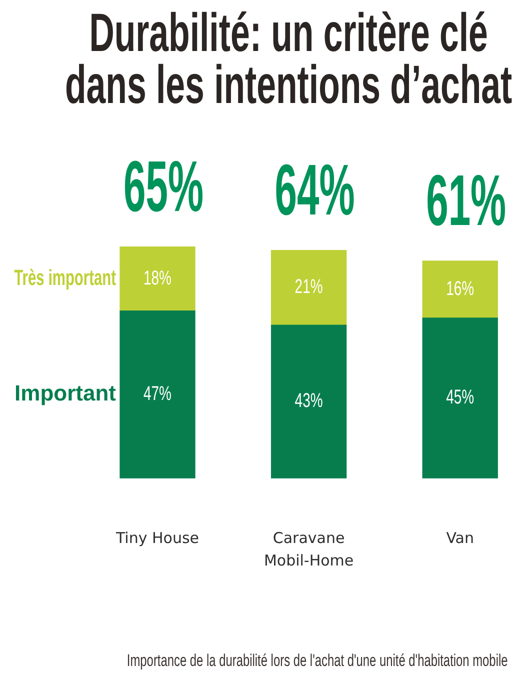 The height and width of the screenshot is (692, 524). Describe the element at coordinates (460, 538) in the screenshot. I see `x-tick-label: Van` at that location.